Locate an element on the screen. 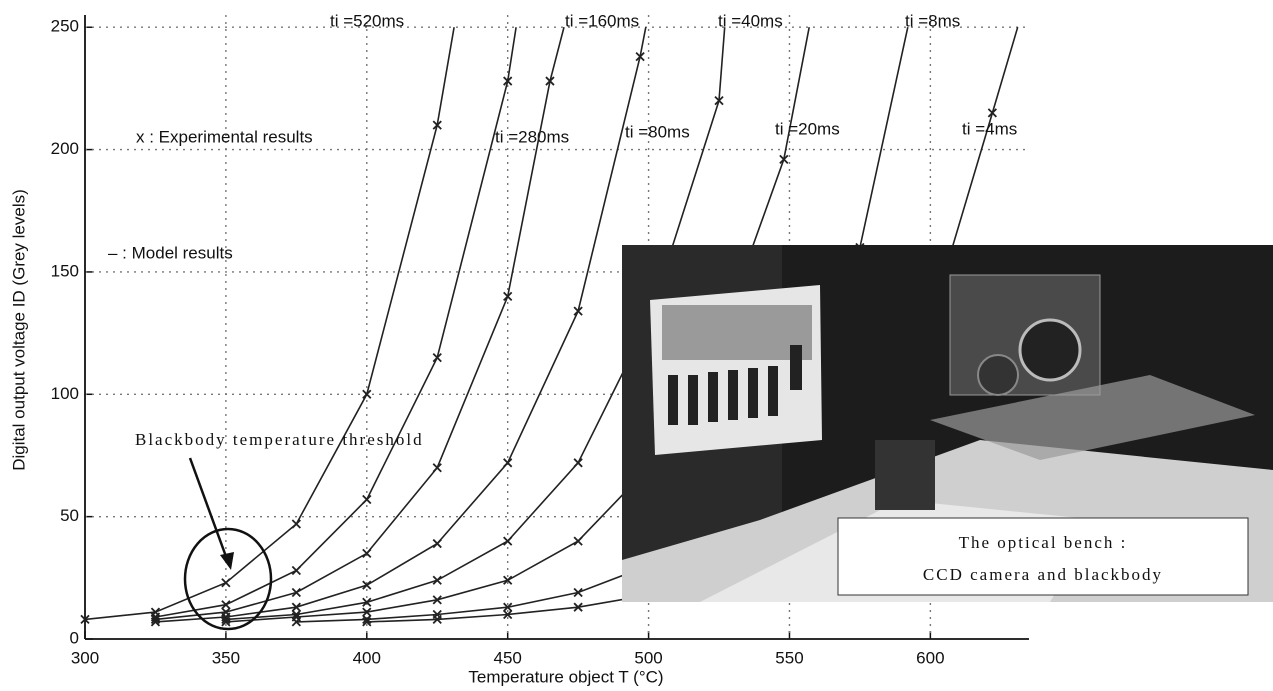  series-label: ti =40ms is located at coordinates (750, 20).